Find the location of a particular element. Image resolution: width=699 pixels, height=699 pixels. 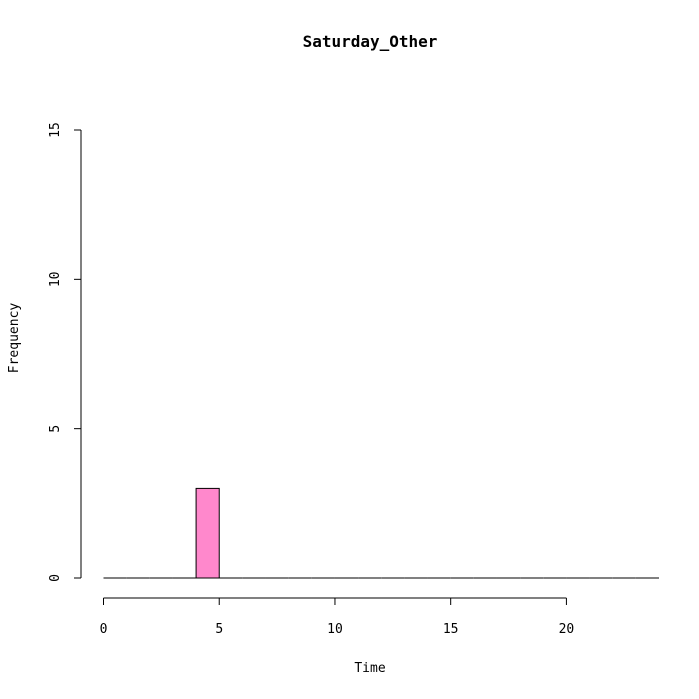

x-tick-label: 15 is located at coordinates (451, 629).